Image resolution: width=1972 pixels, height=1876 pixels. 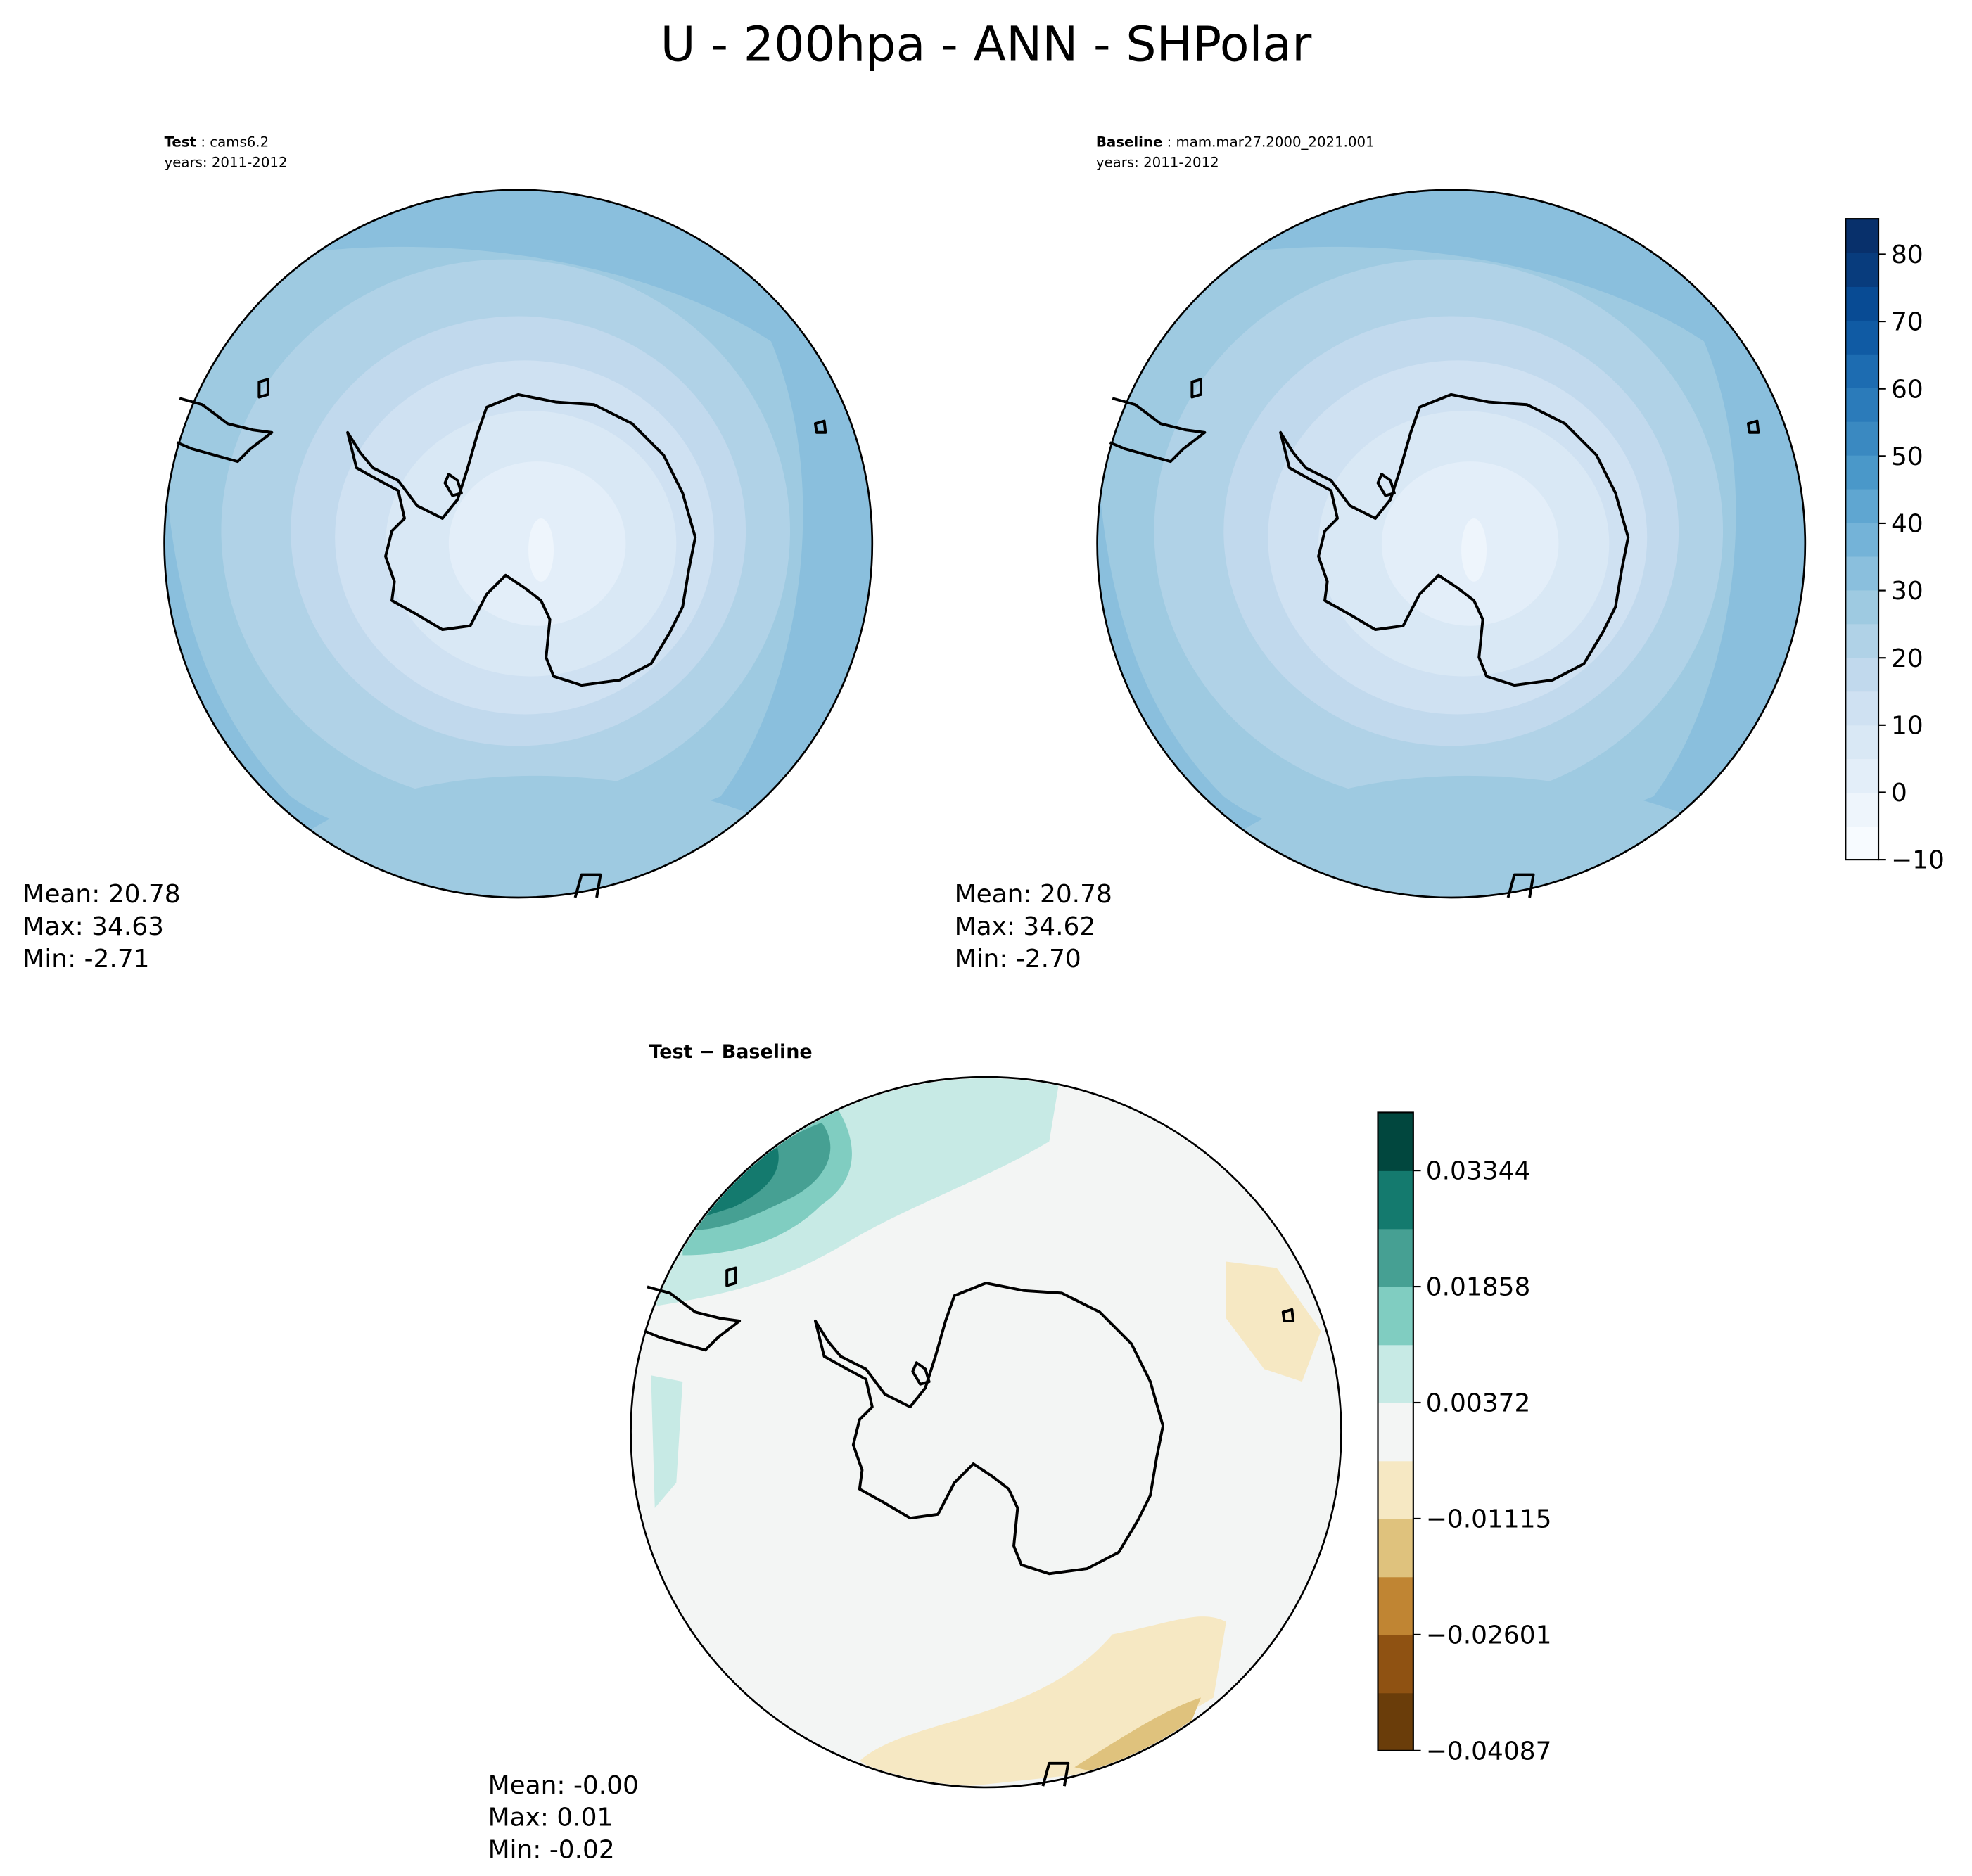 What do you see at coordinates (550, 1818) in the screenshot?
I see `stat-line: Max: 0.01` at bounding box center [550, 1818].